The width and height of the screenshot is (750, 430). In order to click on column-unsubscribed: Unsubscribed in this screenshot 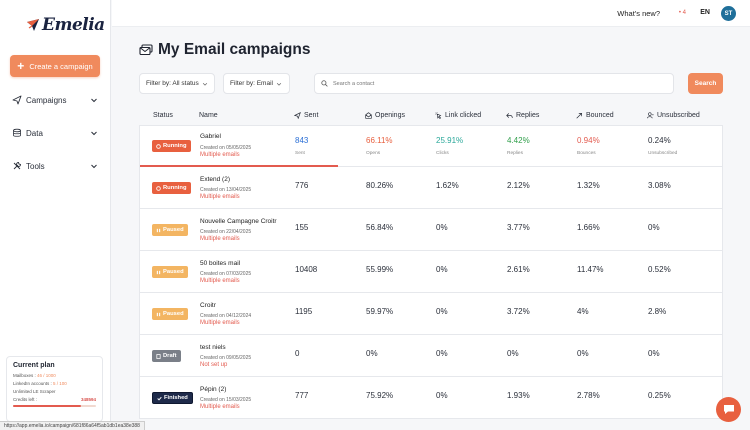, I will do `click(673, 115)`.